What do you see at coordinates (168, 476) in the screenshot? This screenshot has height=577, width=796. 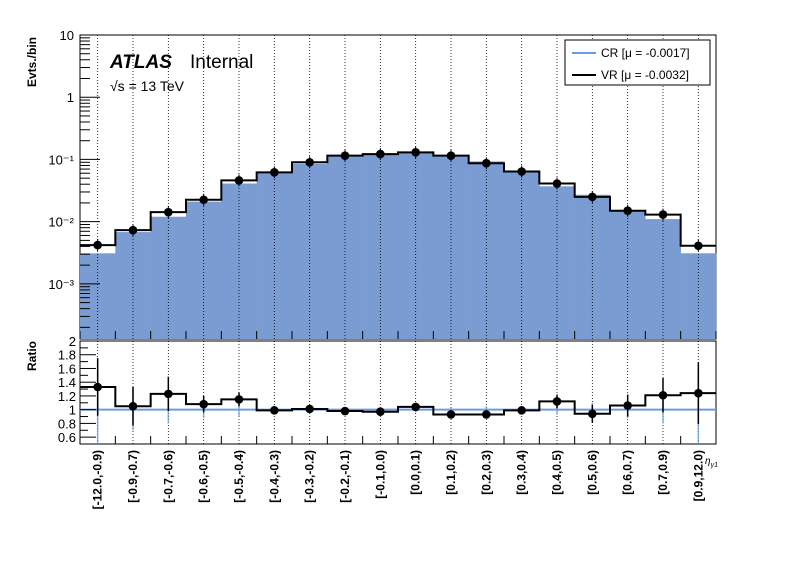 I see `x-category-label: [-0.7,-0.6)` at bounding box center [168, 476].